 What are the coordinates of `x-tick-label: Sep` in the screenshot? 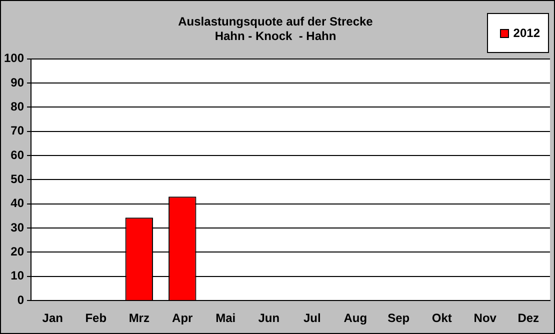 It's located at (399, 318).